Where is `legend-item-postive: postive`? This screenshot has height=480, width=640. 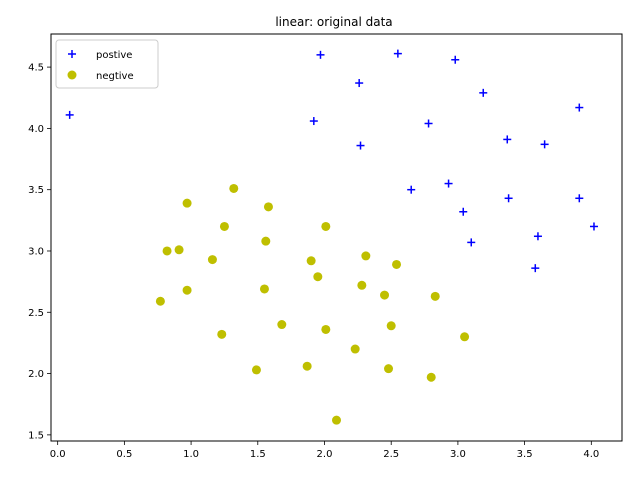 legend-item-postive: postive is located at coordinates (100, 55).